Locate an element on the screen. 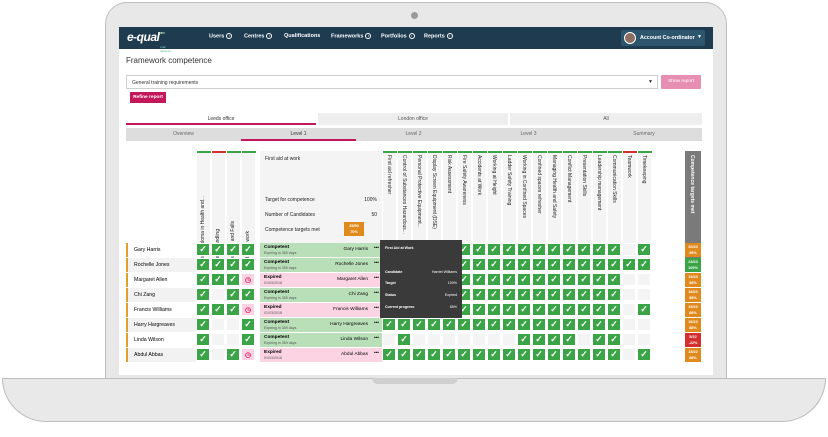 The width and height of the screenshot is (828, 437). candidate-name: Abdul Abbas is located at coordinates (161, 355).